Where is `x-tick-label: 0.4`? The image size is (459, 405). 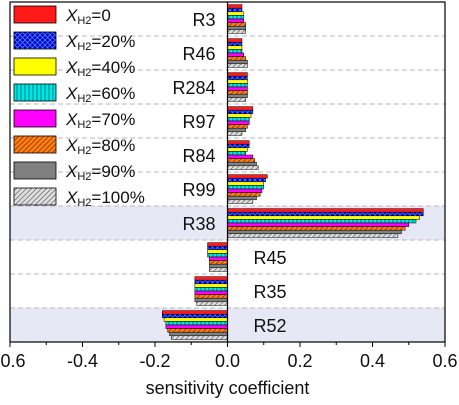
x-tick-label: 0.4 is located at coordinates (372, 361).